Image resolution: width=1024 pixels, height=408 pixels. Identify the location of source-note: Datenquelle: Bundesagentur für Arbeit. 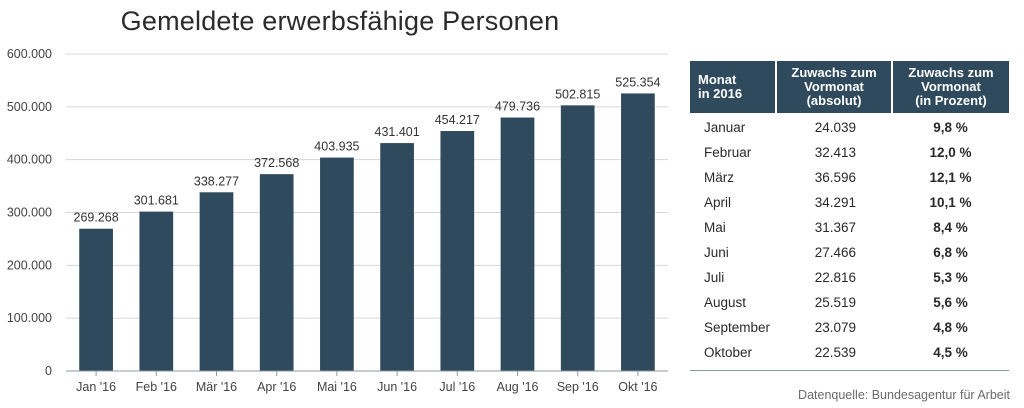
(904, 395).